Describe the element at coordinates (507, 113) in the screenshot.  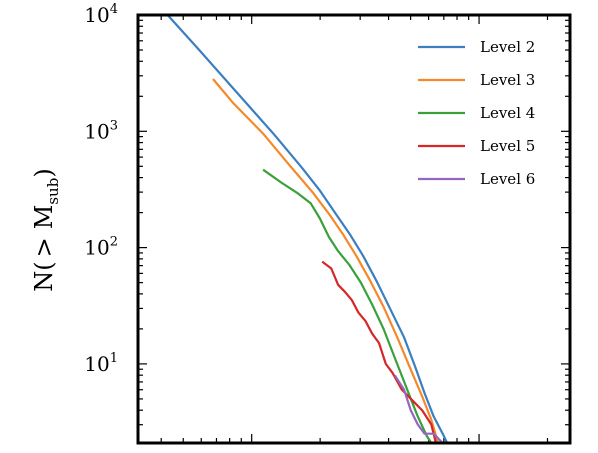
I see `legend-label-4: Level 4` at that location.